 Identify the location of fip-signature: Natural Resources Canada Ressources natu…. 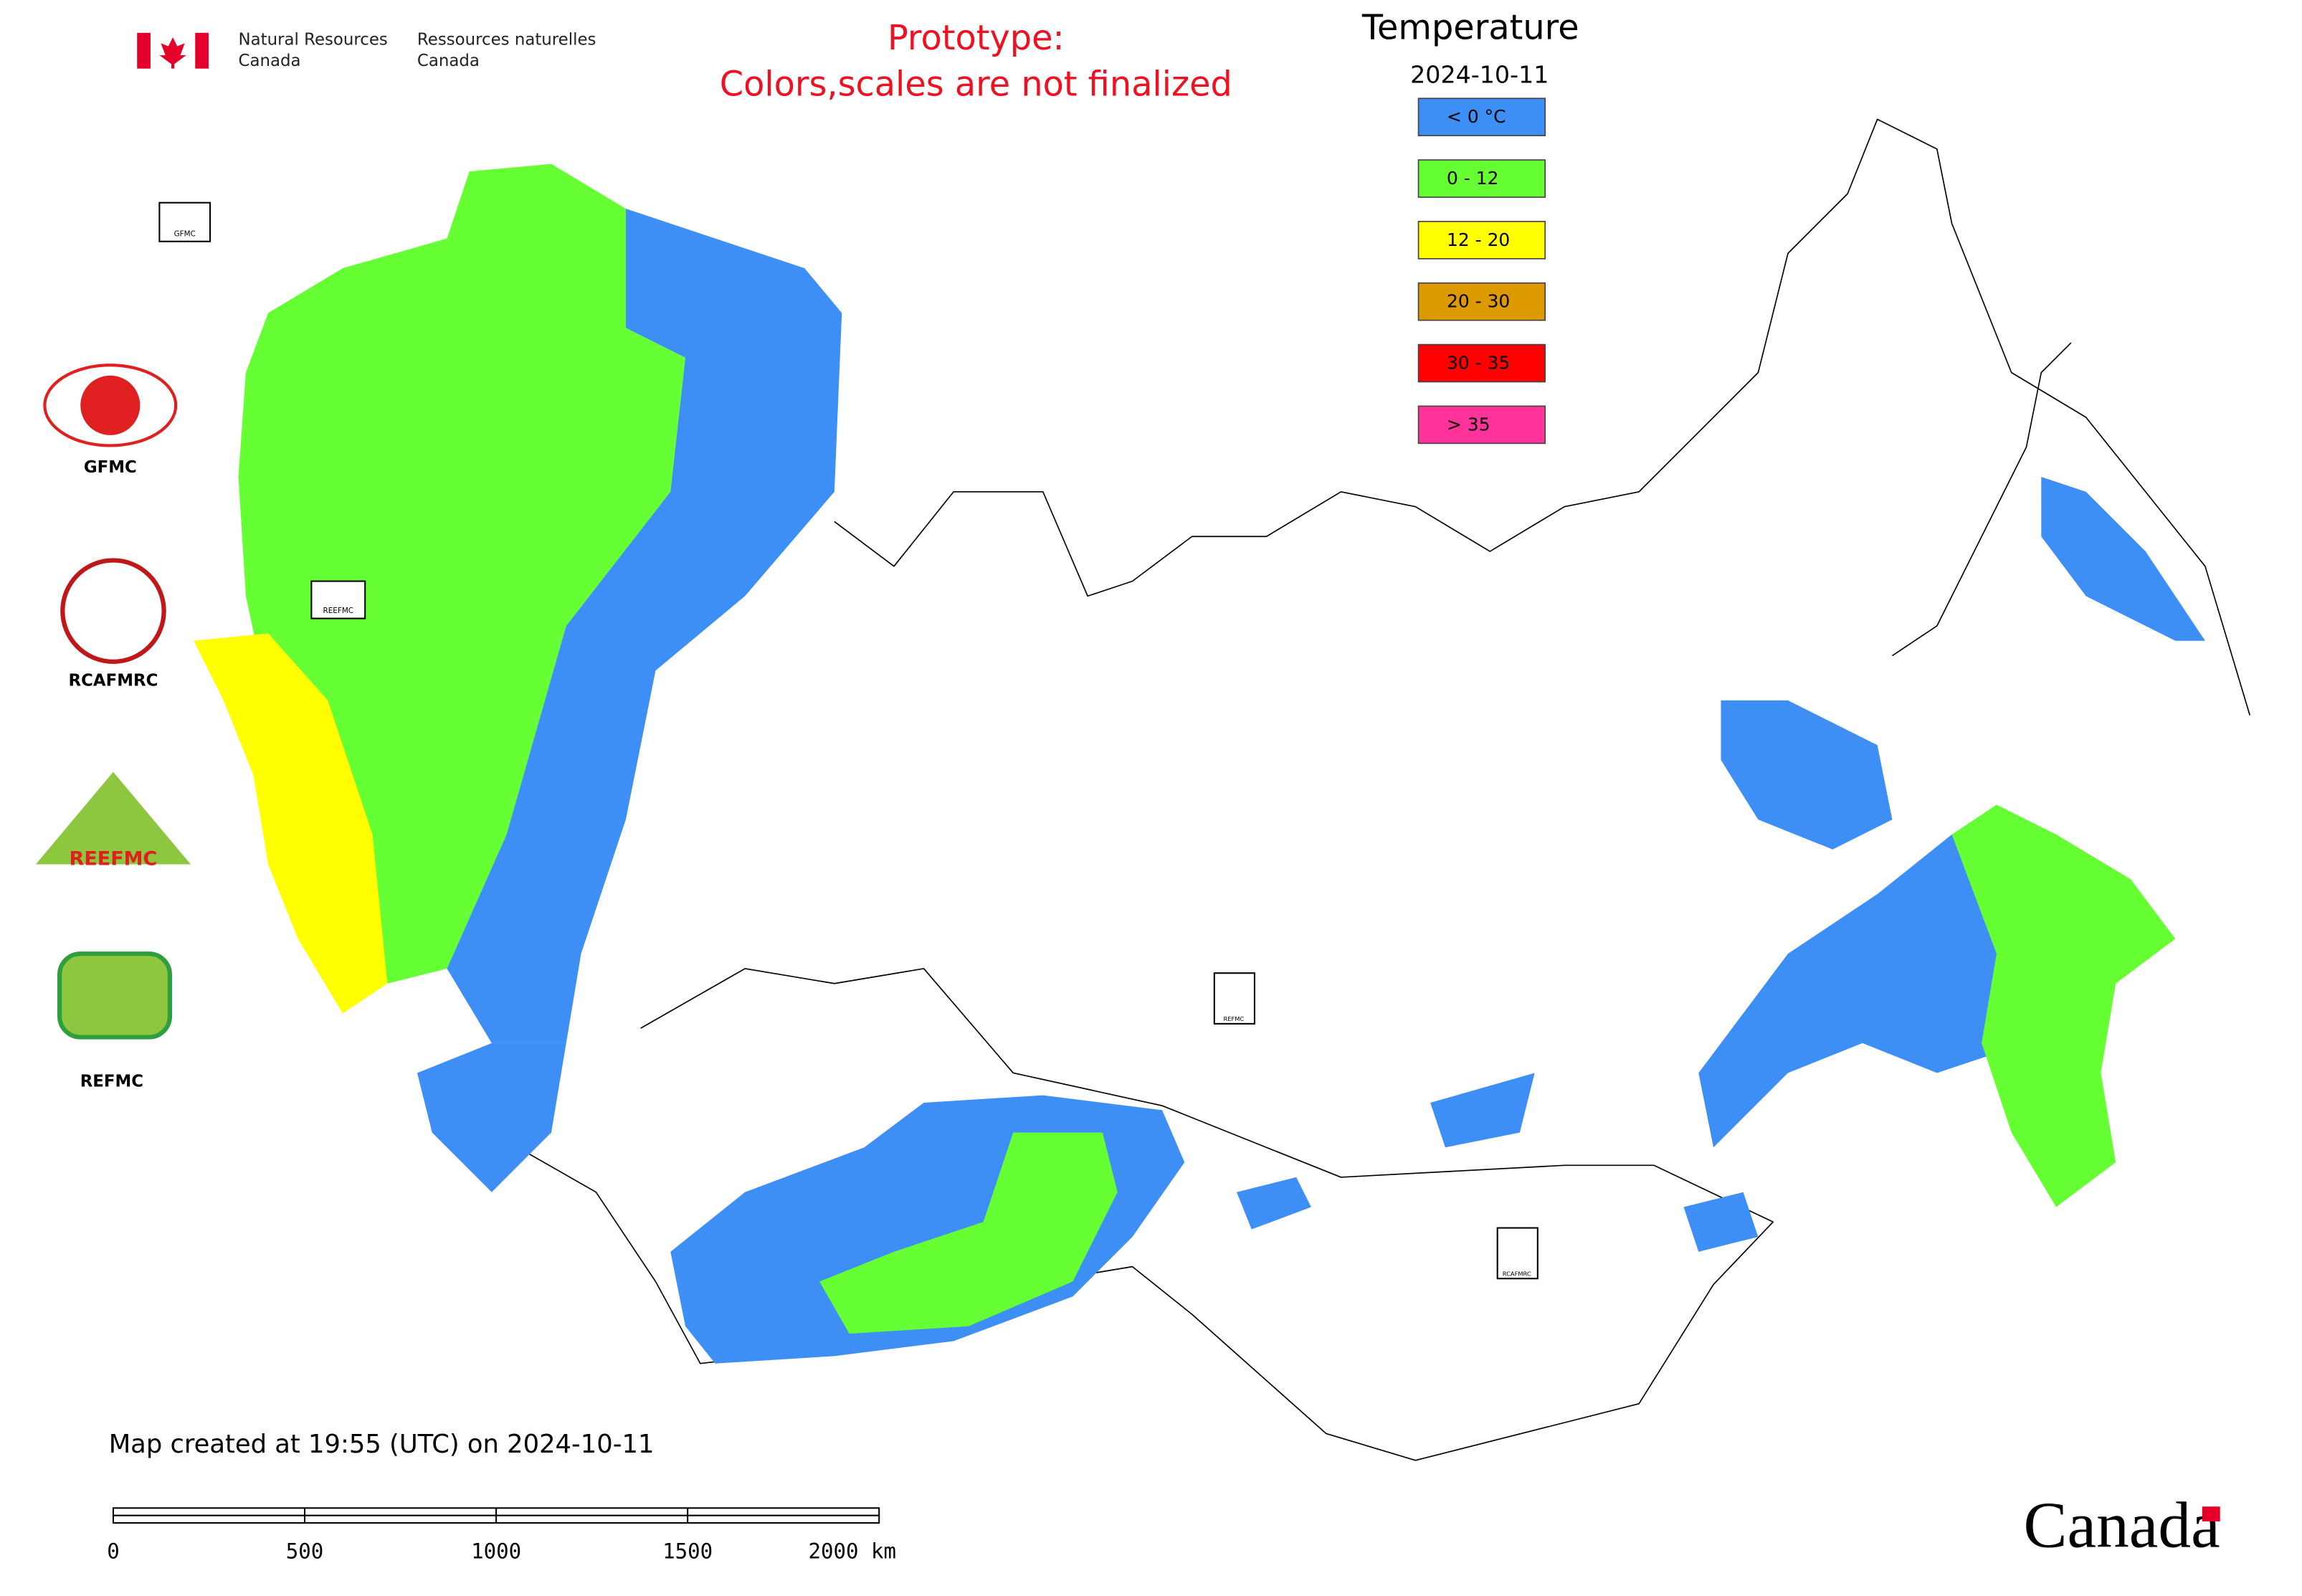
(367, 50).